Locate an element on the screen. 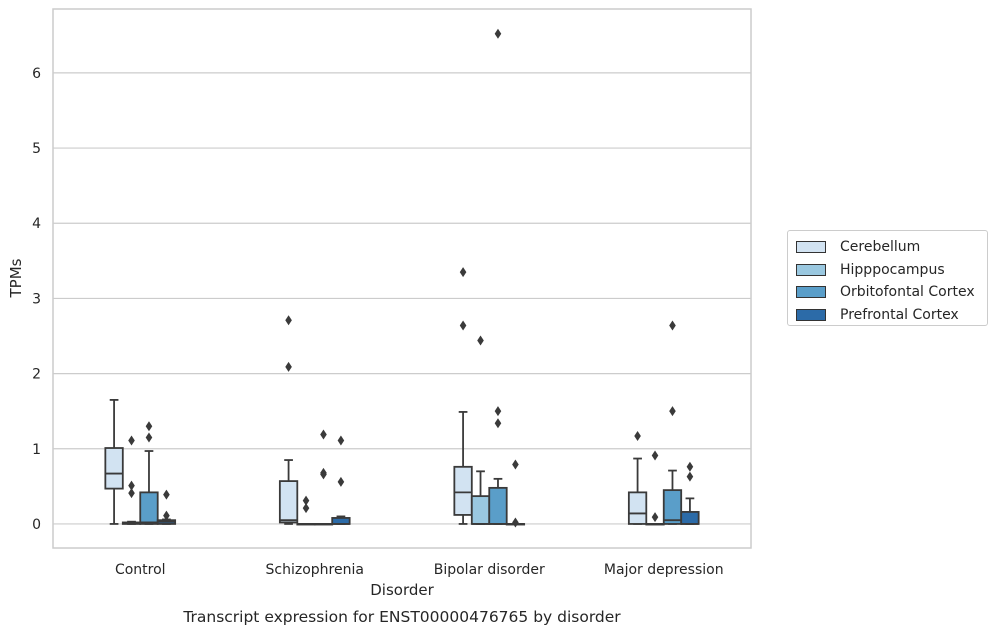 The image size is (999, 634). y-tick-labels: 0 1 2 3 4 5 6 is located at coordinates (36, 299).